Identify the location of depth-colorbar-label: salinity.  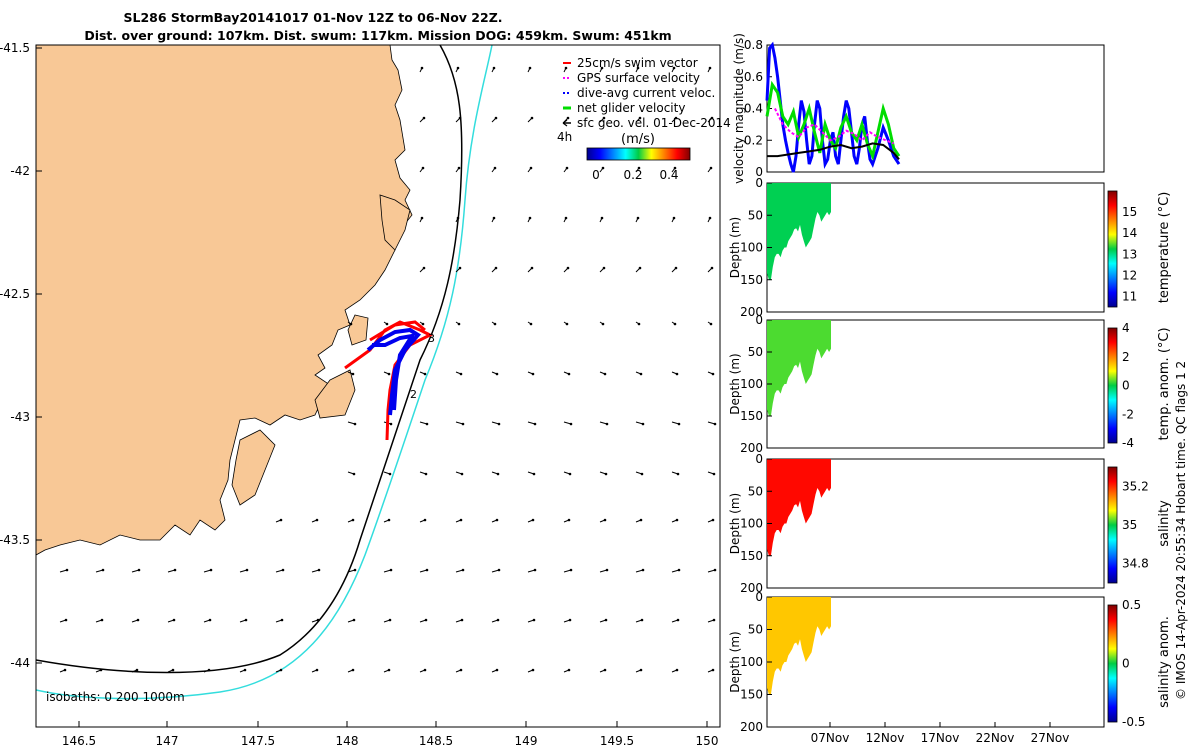
(1164, 523).